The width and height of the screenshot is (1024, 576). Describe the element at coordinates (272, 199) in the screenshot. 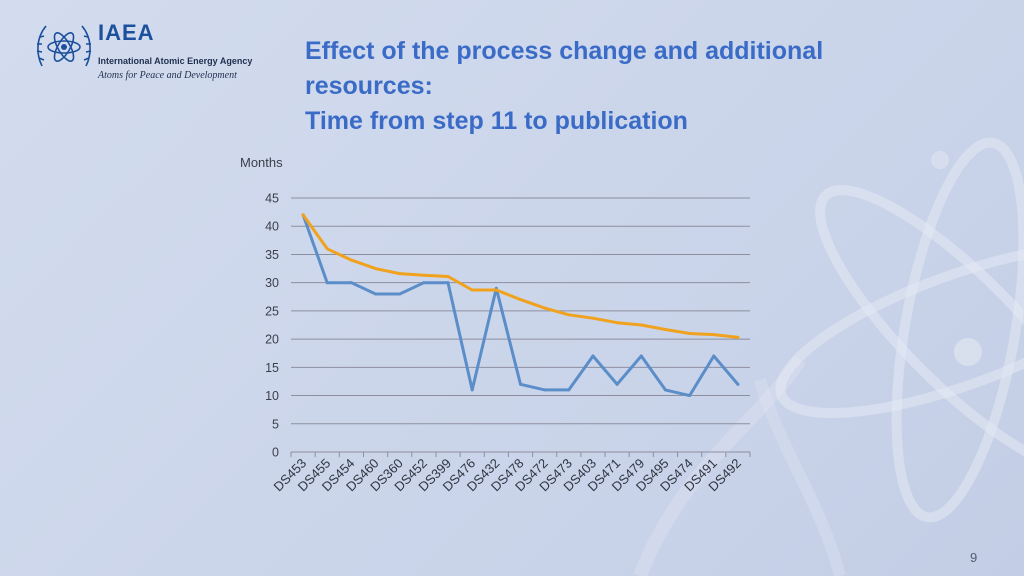

I see `y-tick-label: 45` at that location.